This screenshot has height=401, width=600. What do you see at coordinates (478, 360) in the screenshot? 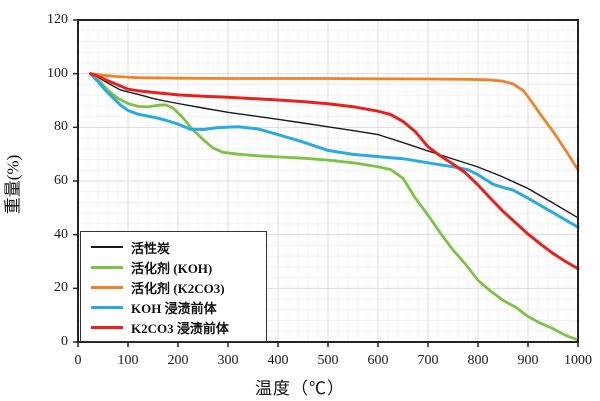
I see `x-tick-label: 800` at bounding box center [478, 360].